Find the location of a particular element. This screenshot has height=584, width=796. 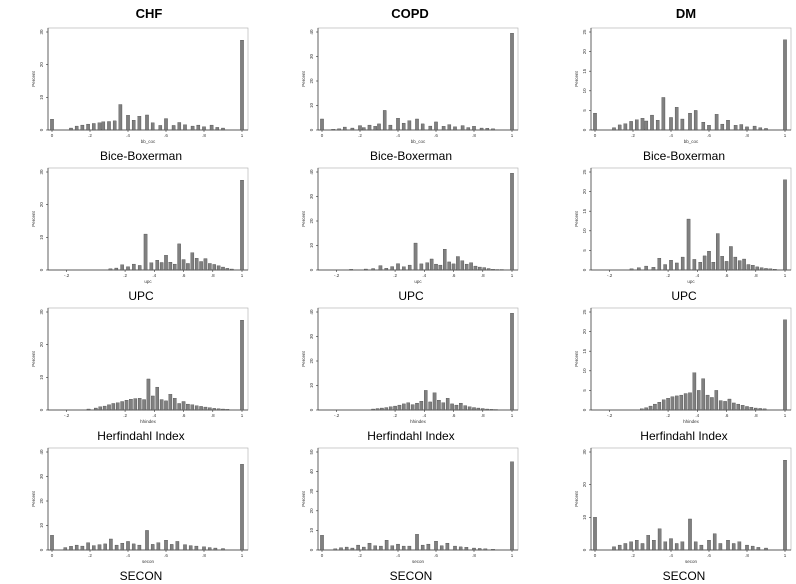

histogram-dm-herfindahl: 0 5 10 15 20 25 Percent -.2 .2 .4 .6 .8 1 hhindex is located at coordinates (682, 365).